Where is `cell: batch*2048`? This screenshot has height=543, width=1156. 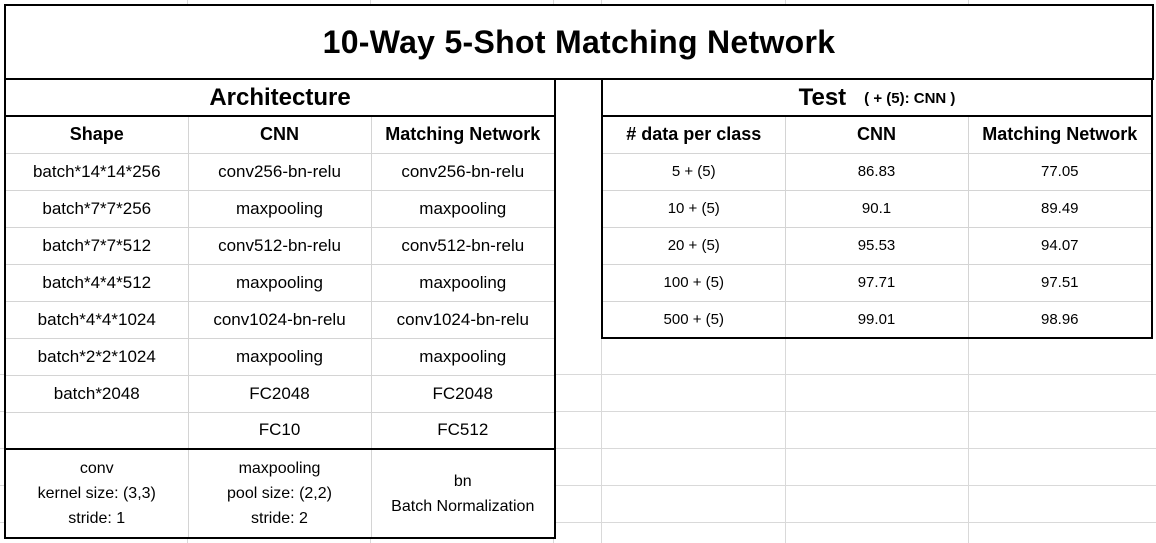
cell: batch*2048 is located at coordinates (96, 393).